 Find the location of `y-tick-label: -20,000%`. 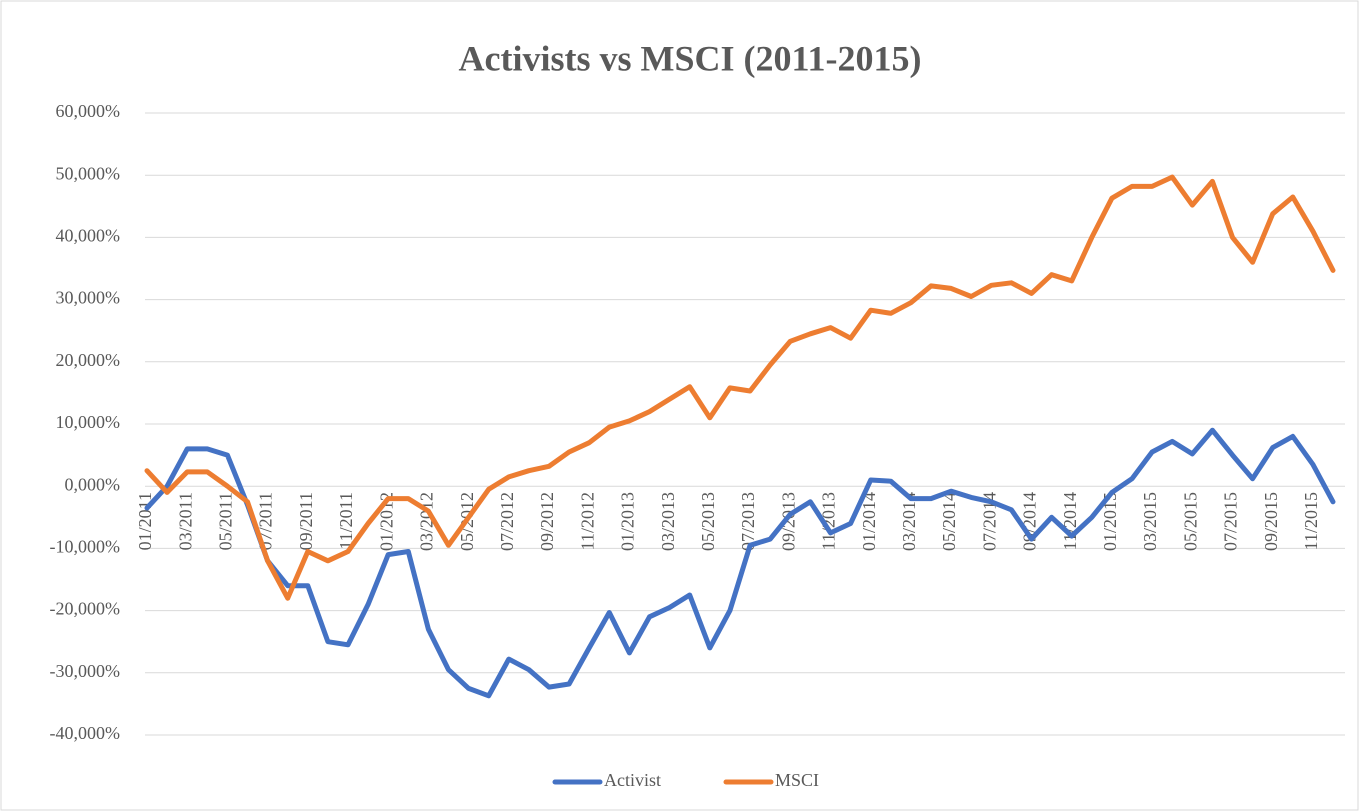

y-tick-label: -20,000% is located at coordinates (85, 609).